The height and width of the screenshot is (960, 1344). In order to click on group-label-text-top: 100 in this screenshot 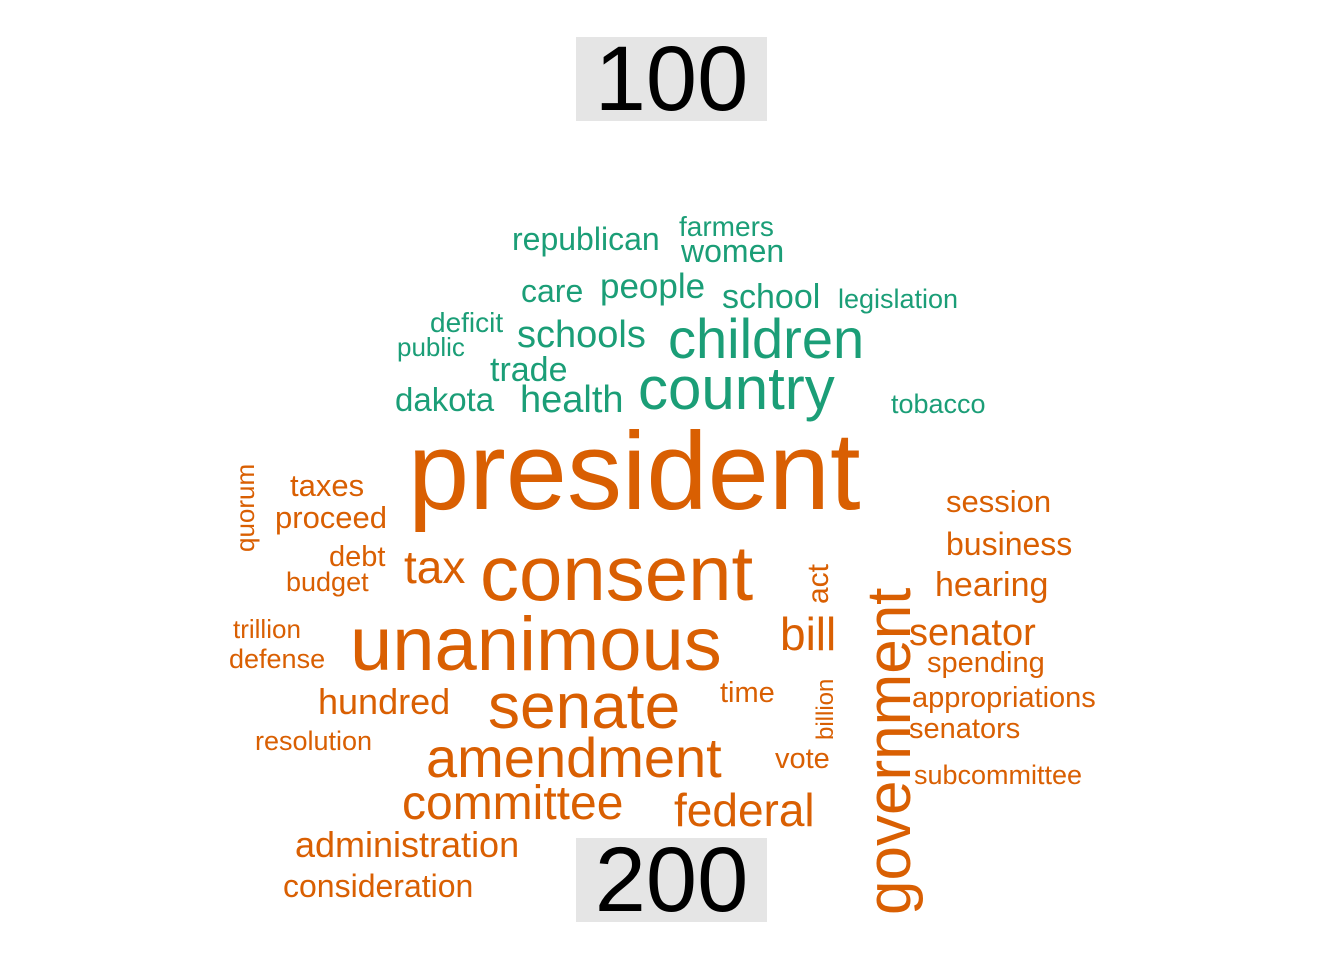, I will do `click(671, 79)`.